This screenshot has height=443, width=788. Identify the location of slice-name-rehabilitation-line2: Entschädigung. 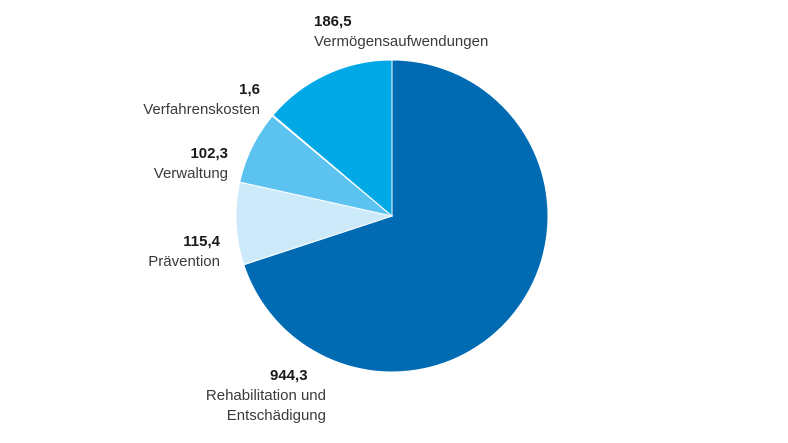
(276, 415).